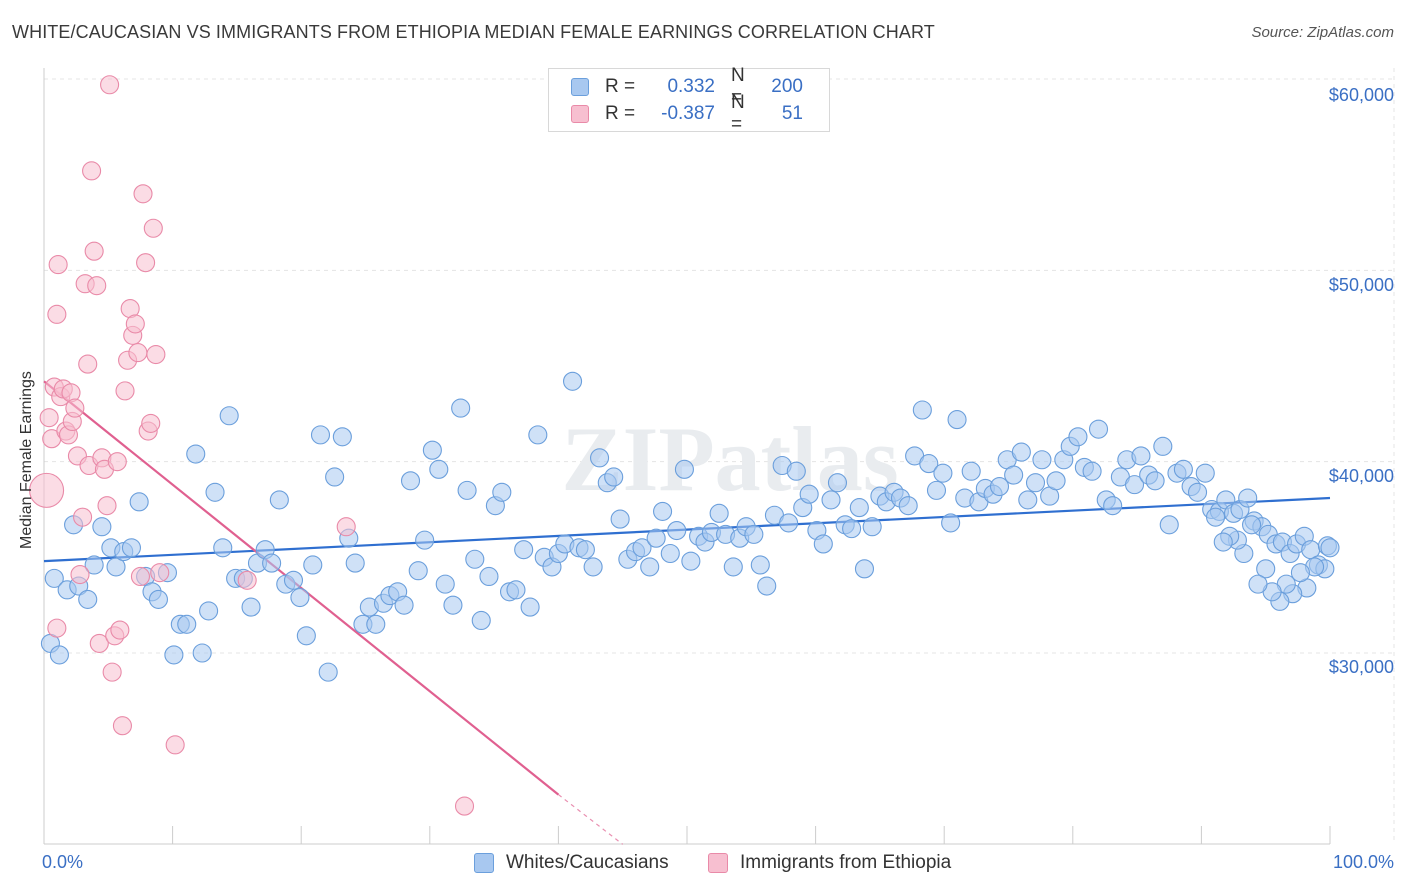  Describe the element at coordinates (846, 862) in the screenshot. I see `bottom-legend-label-ethiopia: Immigrants from Ethiopia` at that location.